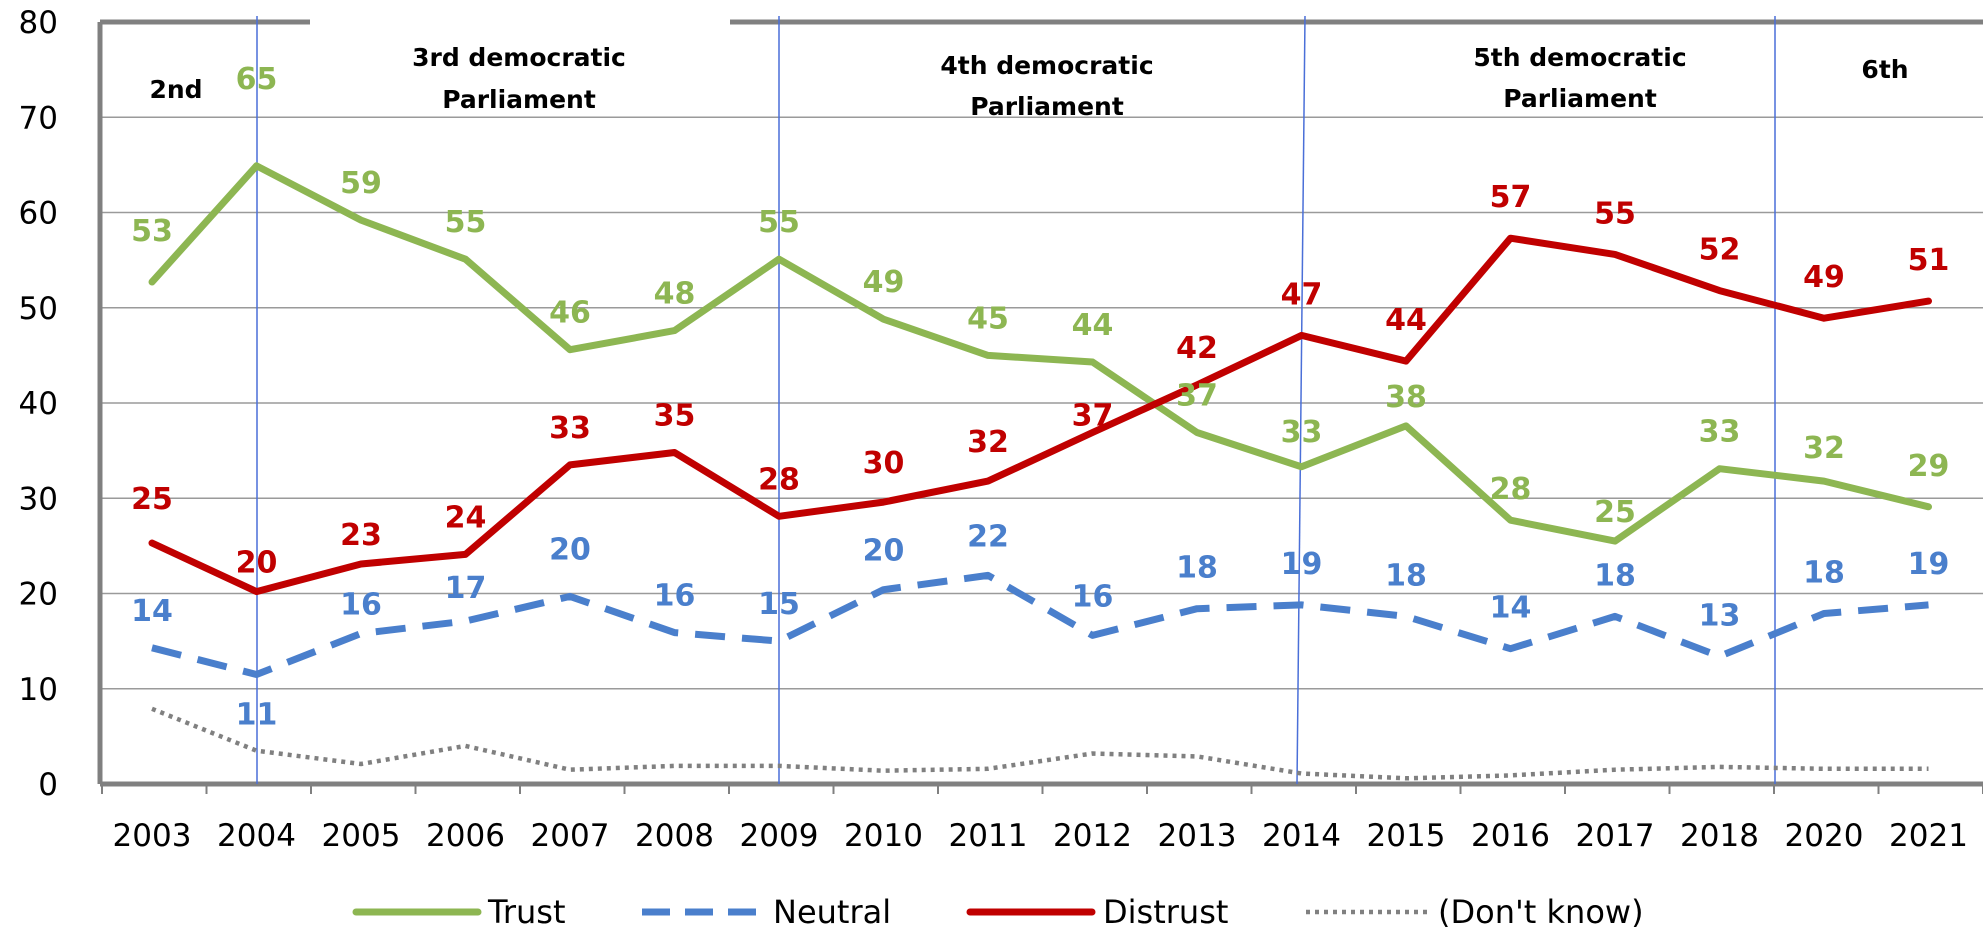  What do you see at coordinates (1197, 348) in the screenshot?
I see `data-label-distrust: 42` at bounding box center [1197, 348].